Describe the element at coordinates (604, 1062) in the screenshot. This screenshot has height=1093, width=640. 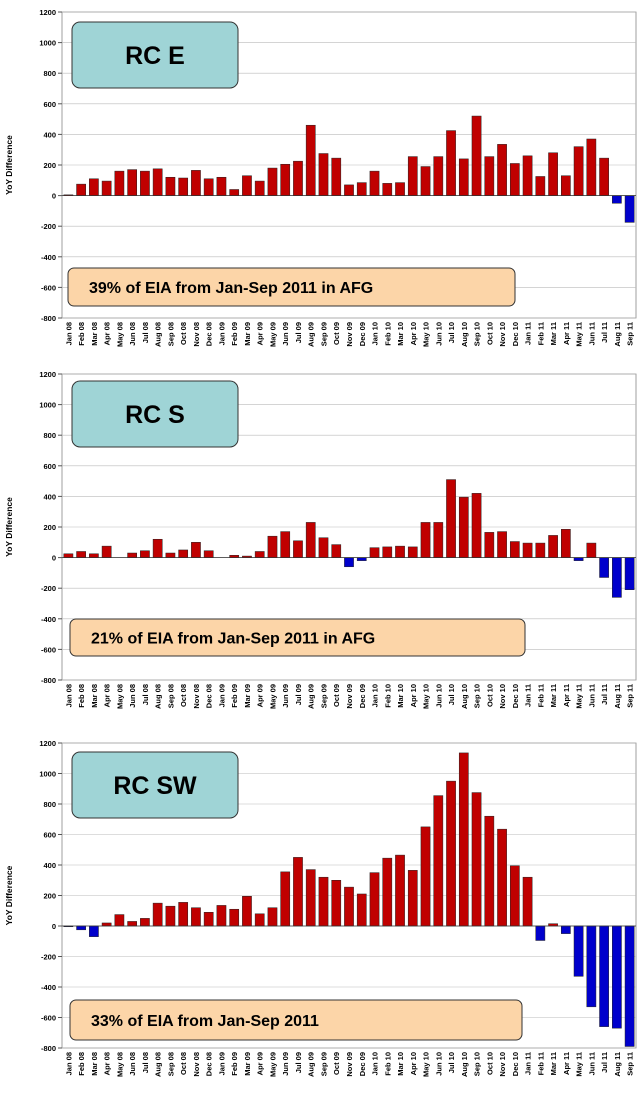
I see `x-tick-label: Jul 11` at that location.